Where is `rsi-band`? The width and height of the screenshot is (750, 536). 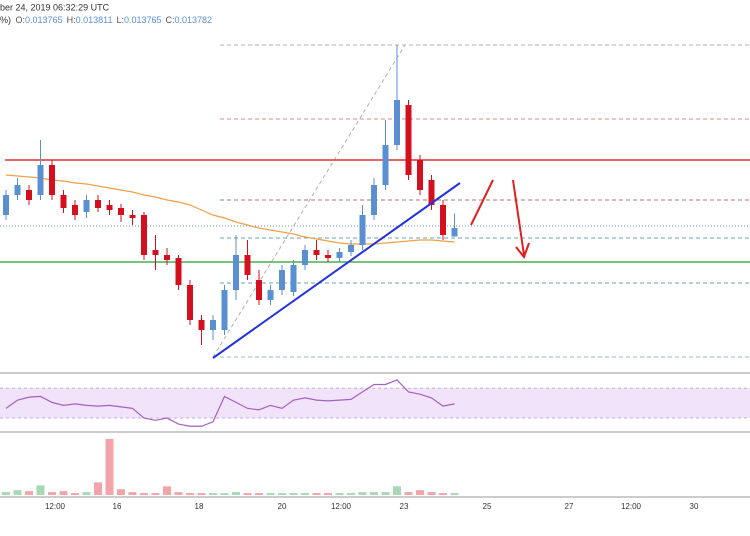
rsi-band is located at coordinates (375, 403).